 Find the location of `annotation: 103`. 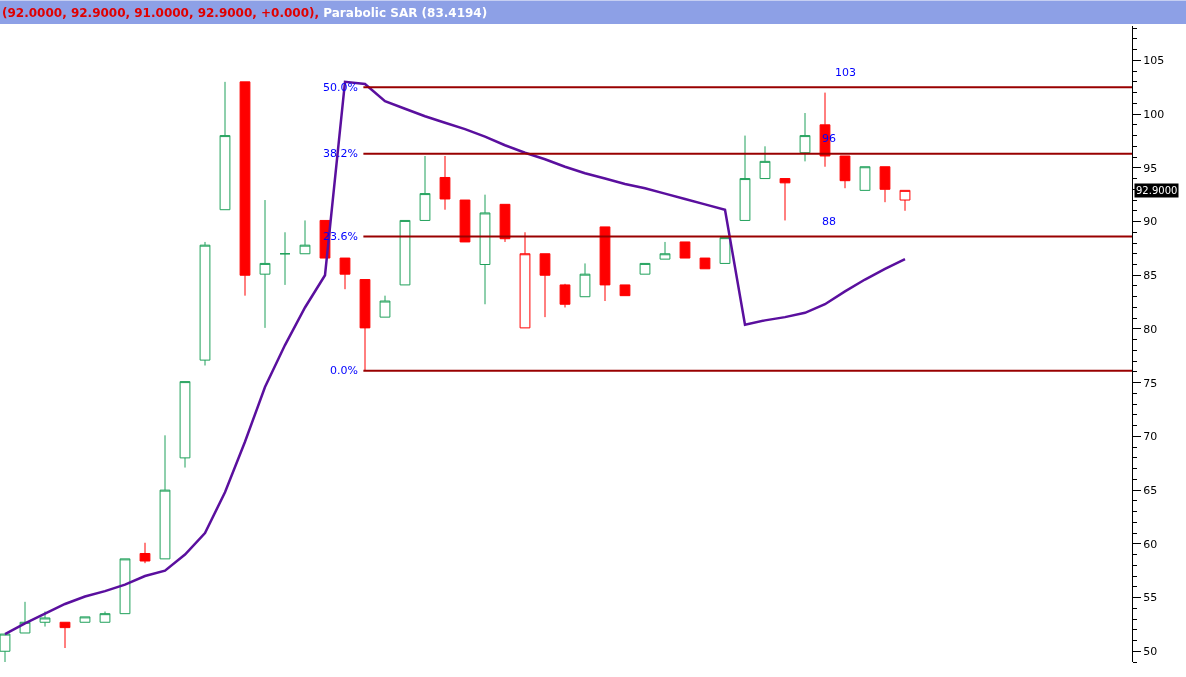

annotation: 103 is located at coordinates (845, 72).